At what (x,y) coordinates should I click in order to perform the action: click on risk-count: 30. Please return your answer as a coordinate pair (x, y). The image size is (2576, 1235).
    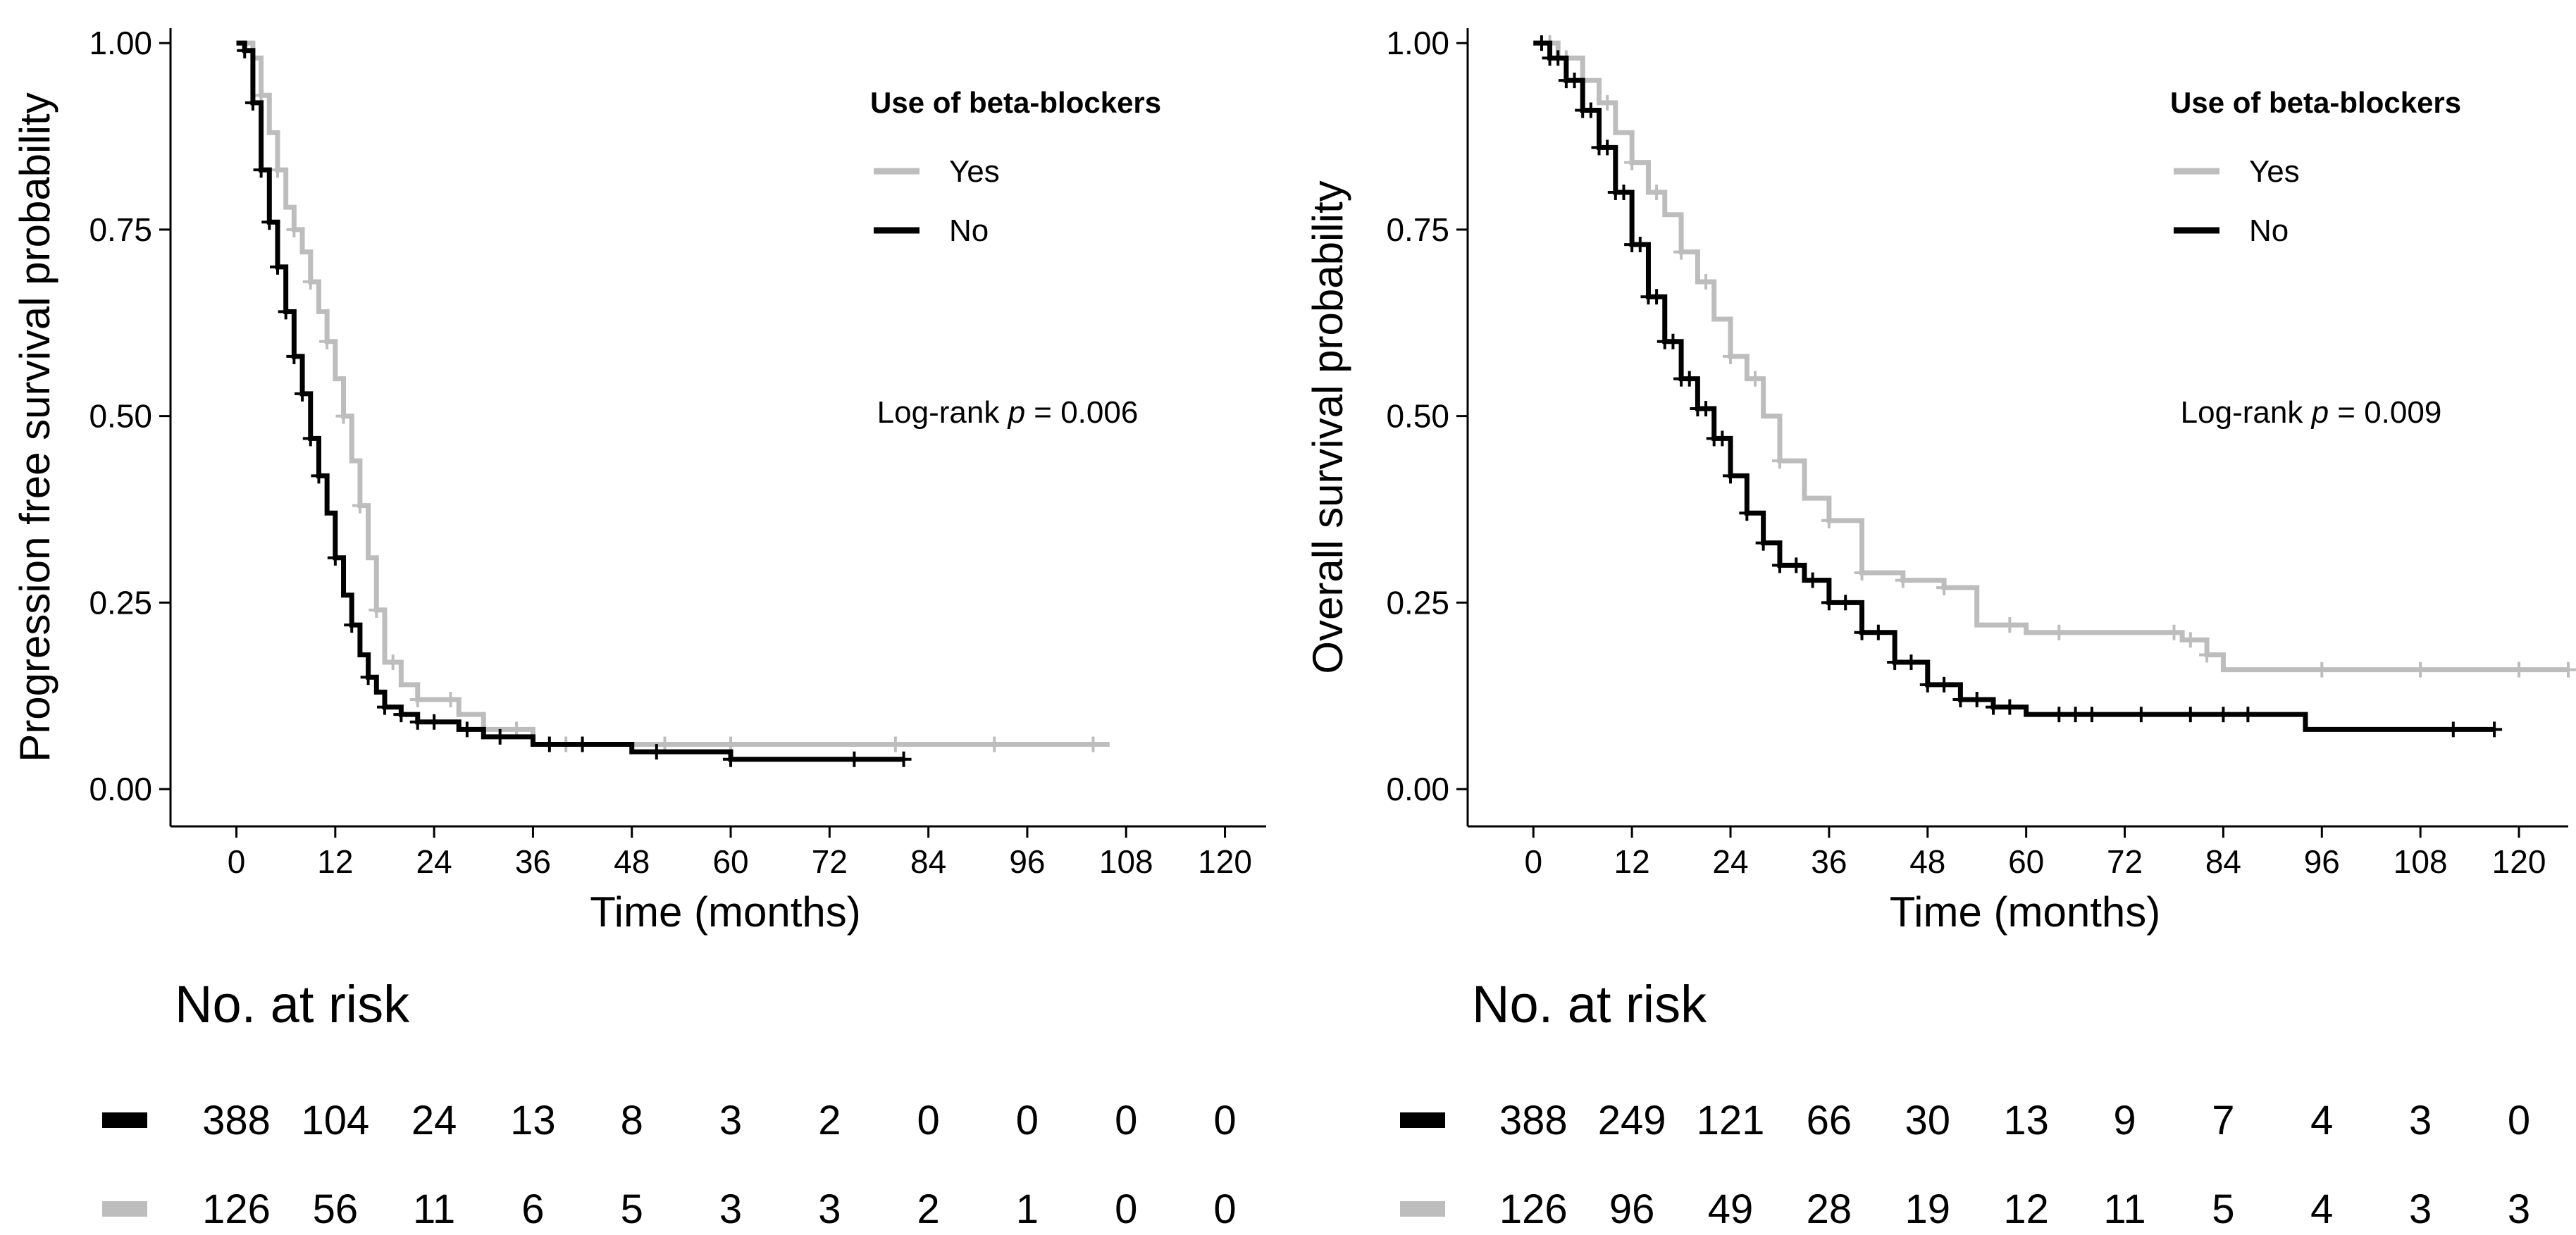
    Looking at the image, I should click on (1928, 1120).